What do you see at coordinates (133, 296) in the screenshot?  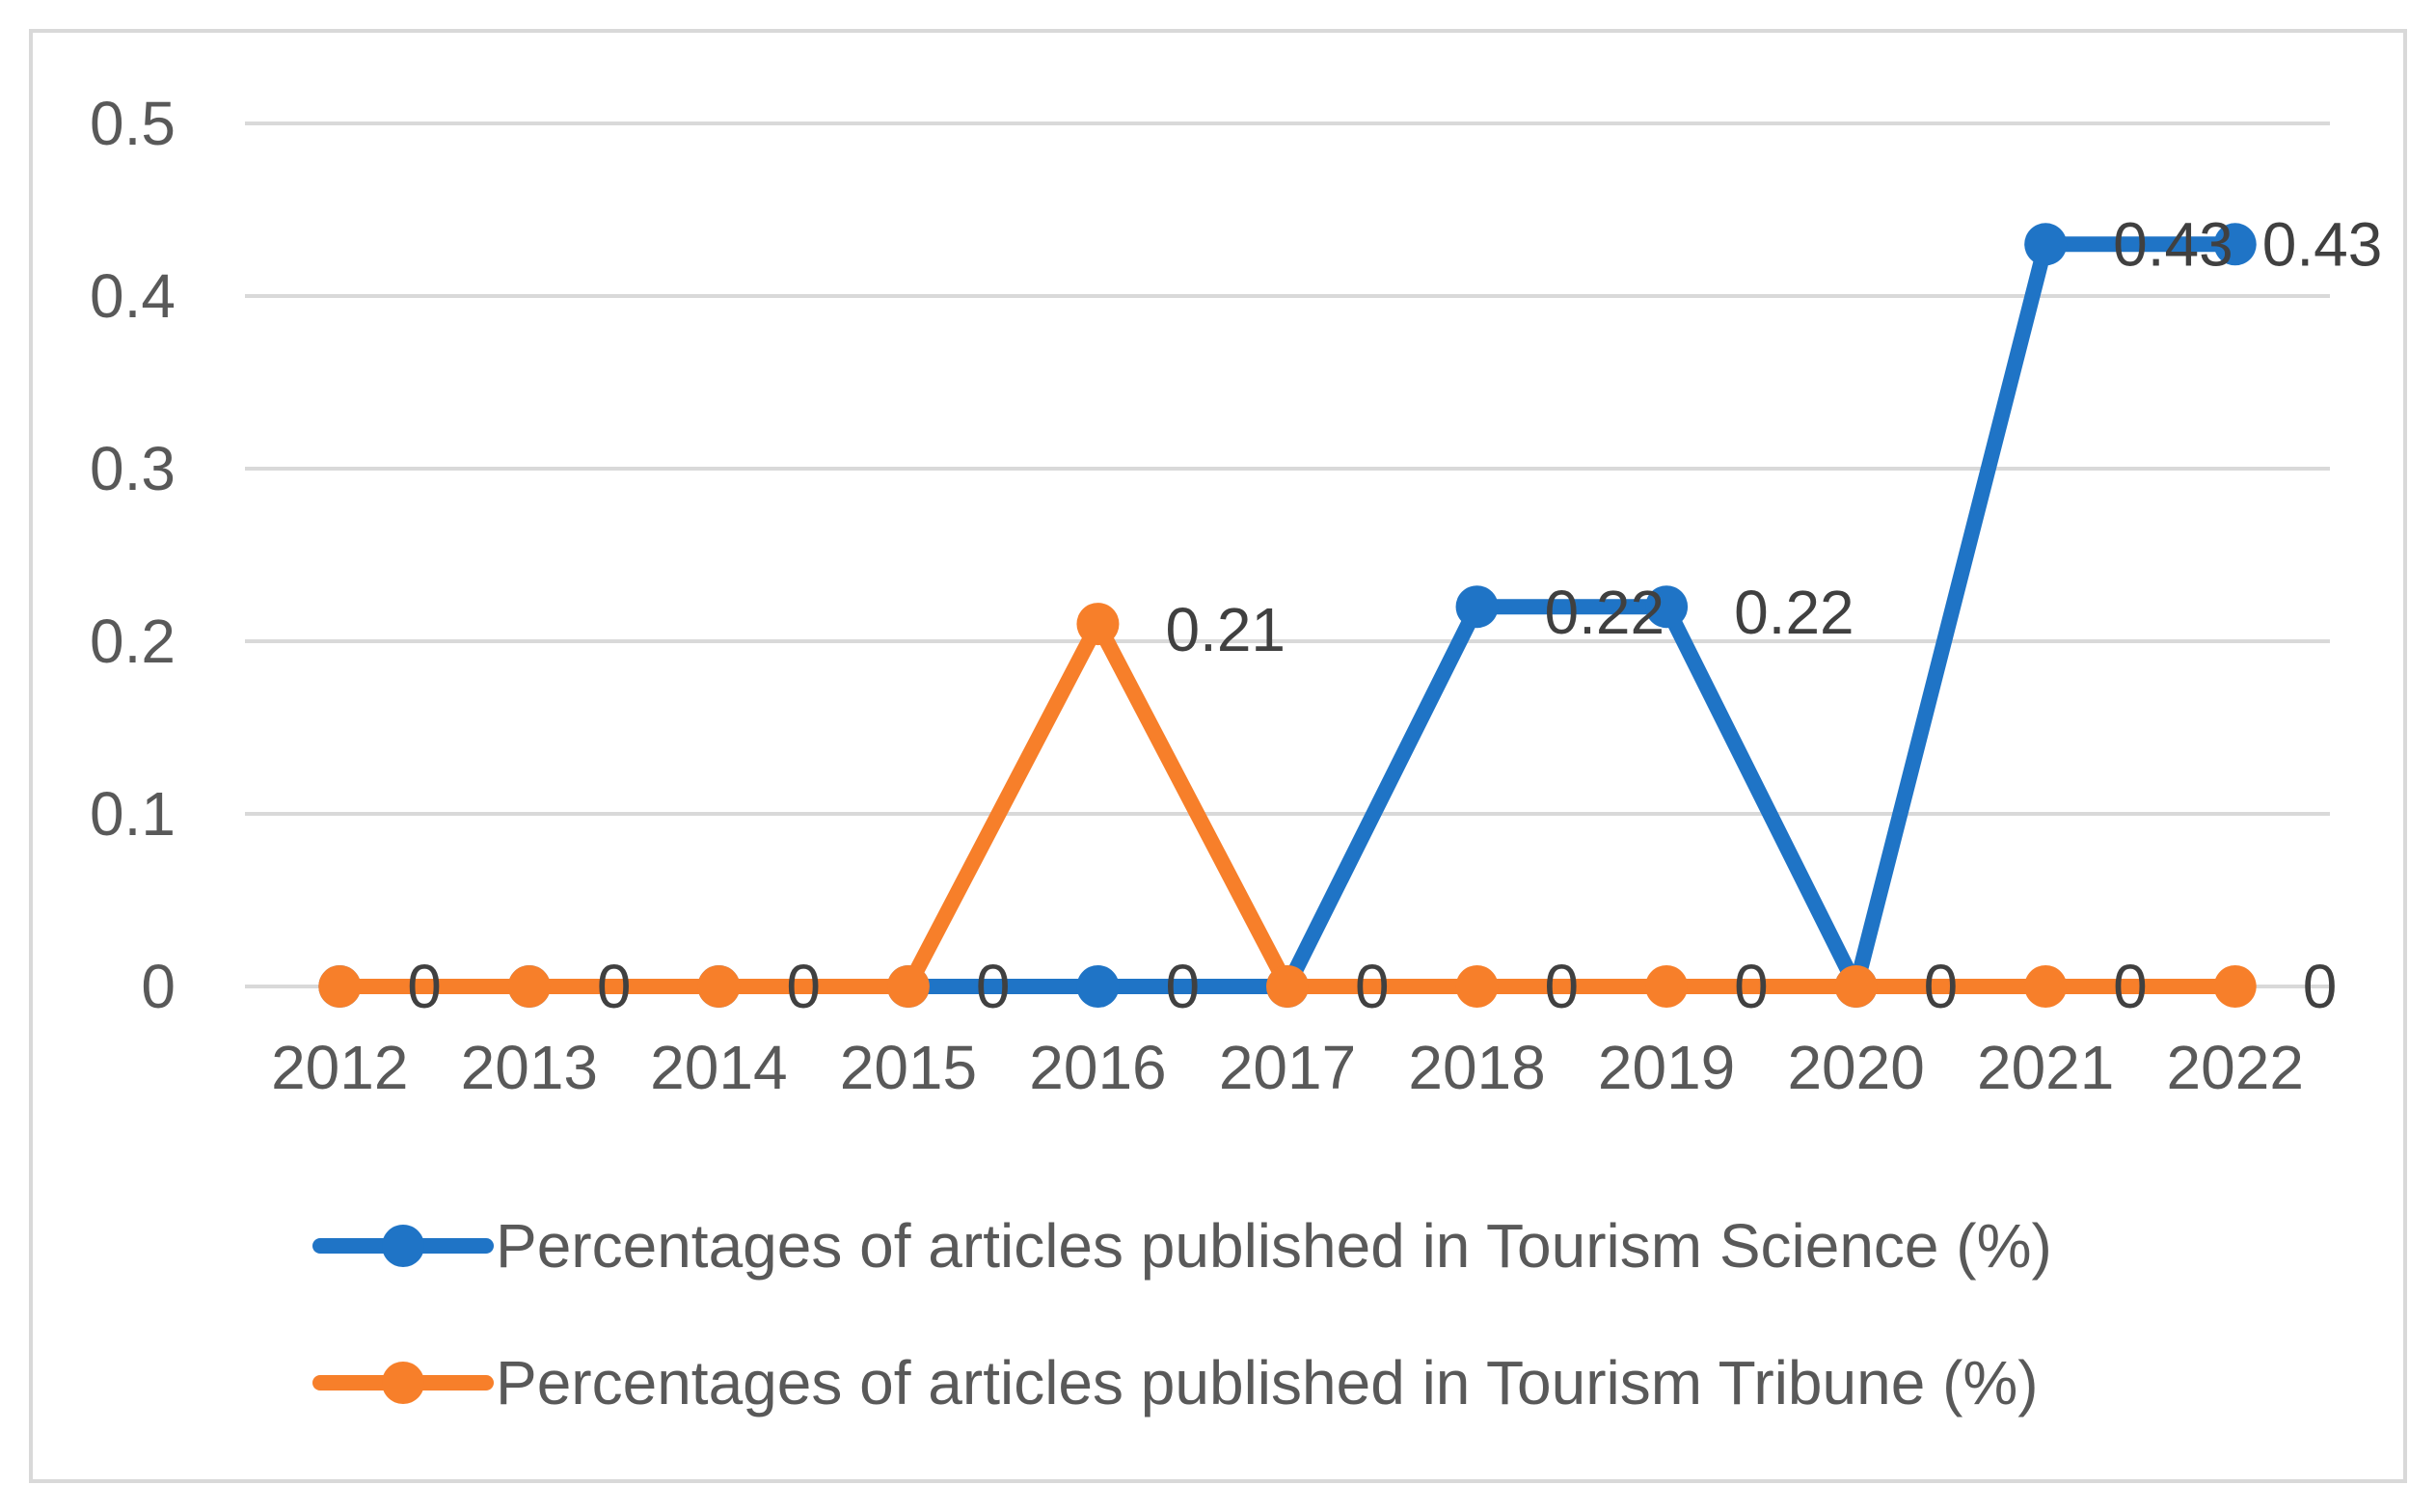 I see `y-tick-label: 0.4` at bounding box center [133, 296].